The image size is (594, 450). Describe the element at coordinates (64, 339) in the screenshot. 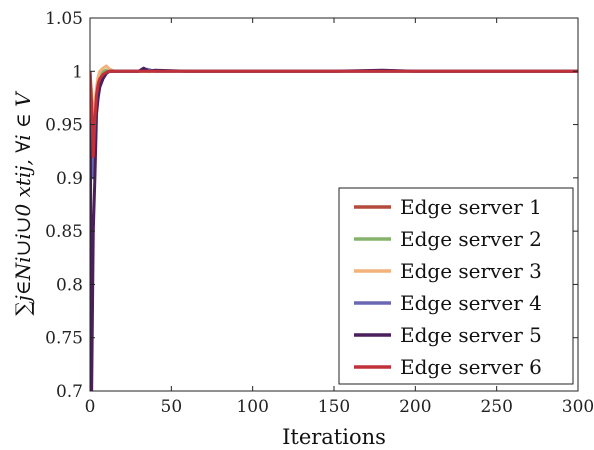

I see `y-tick-label: 0.75` at that location.